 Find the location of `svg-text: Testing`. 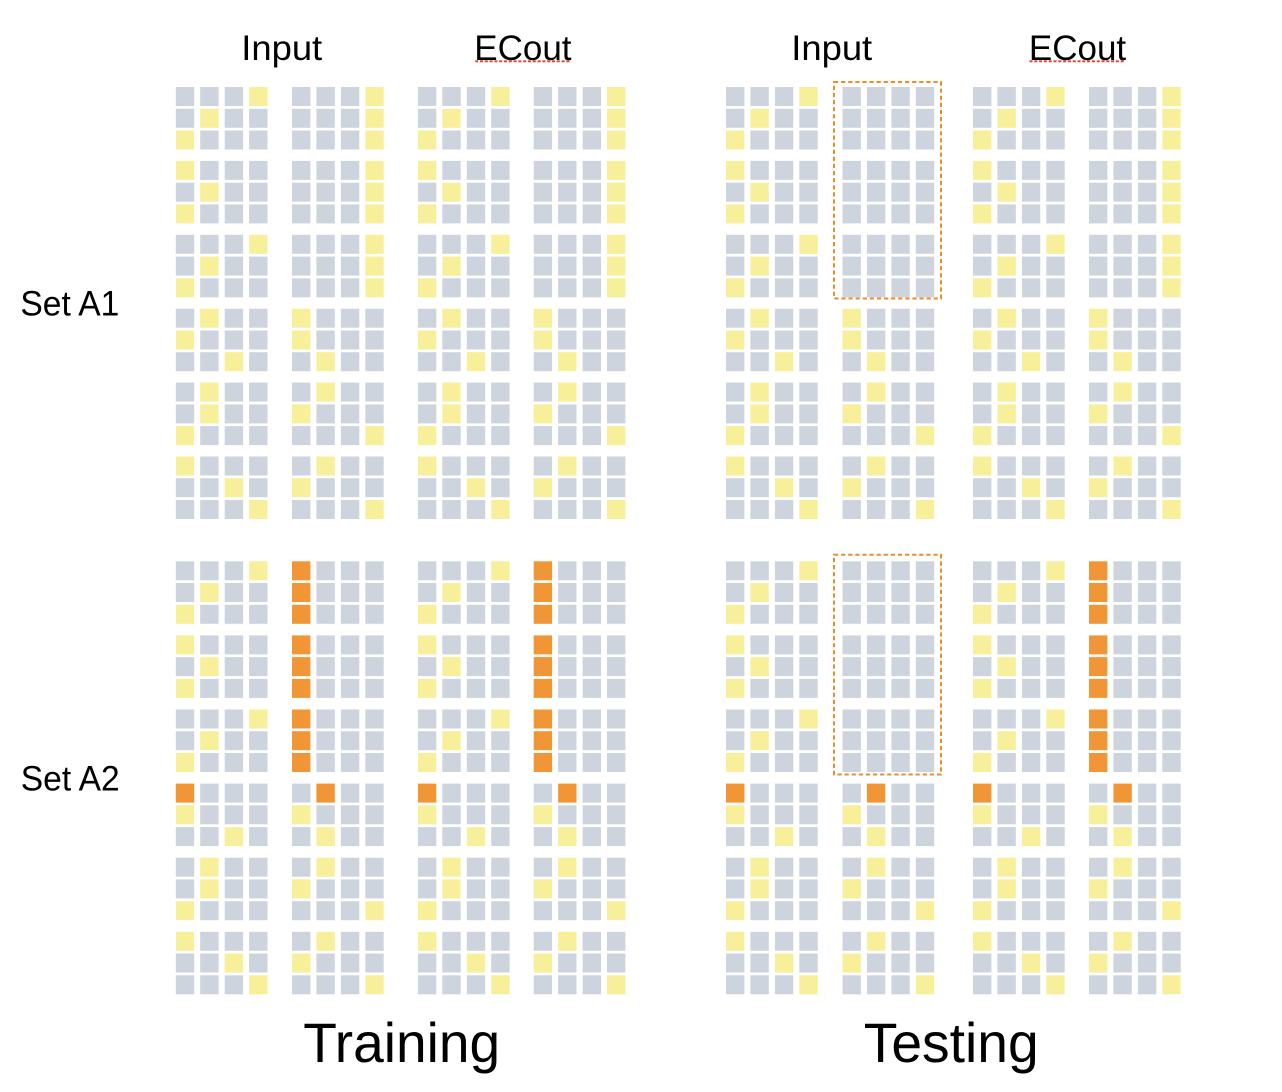

svg-text: Testing is located at coordinates (951, 1042).